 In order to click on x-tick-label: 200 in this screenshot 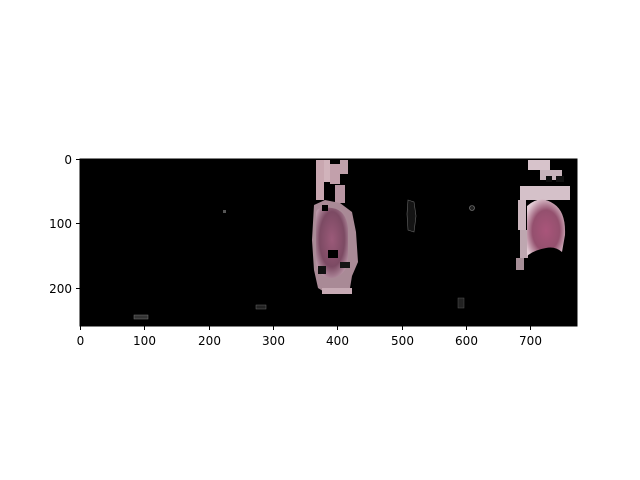, I will do `click(209, 341)`.